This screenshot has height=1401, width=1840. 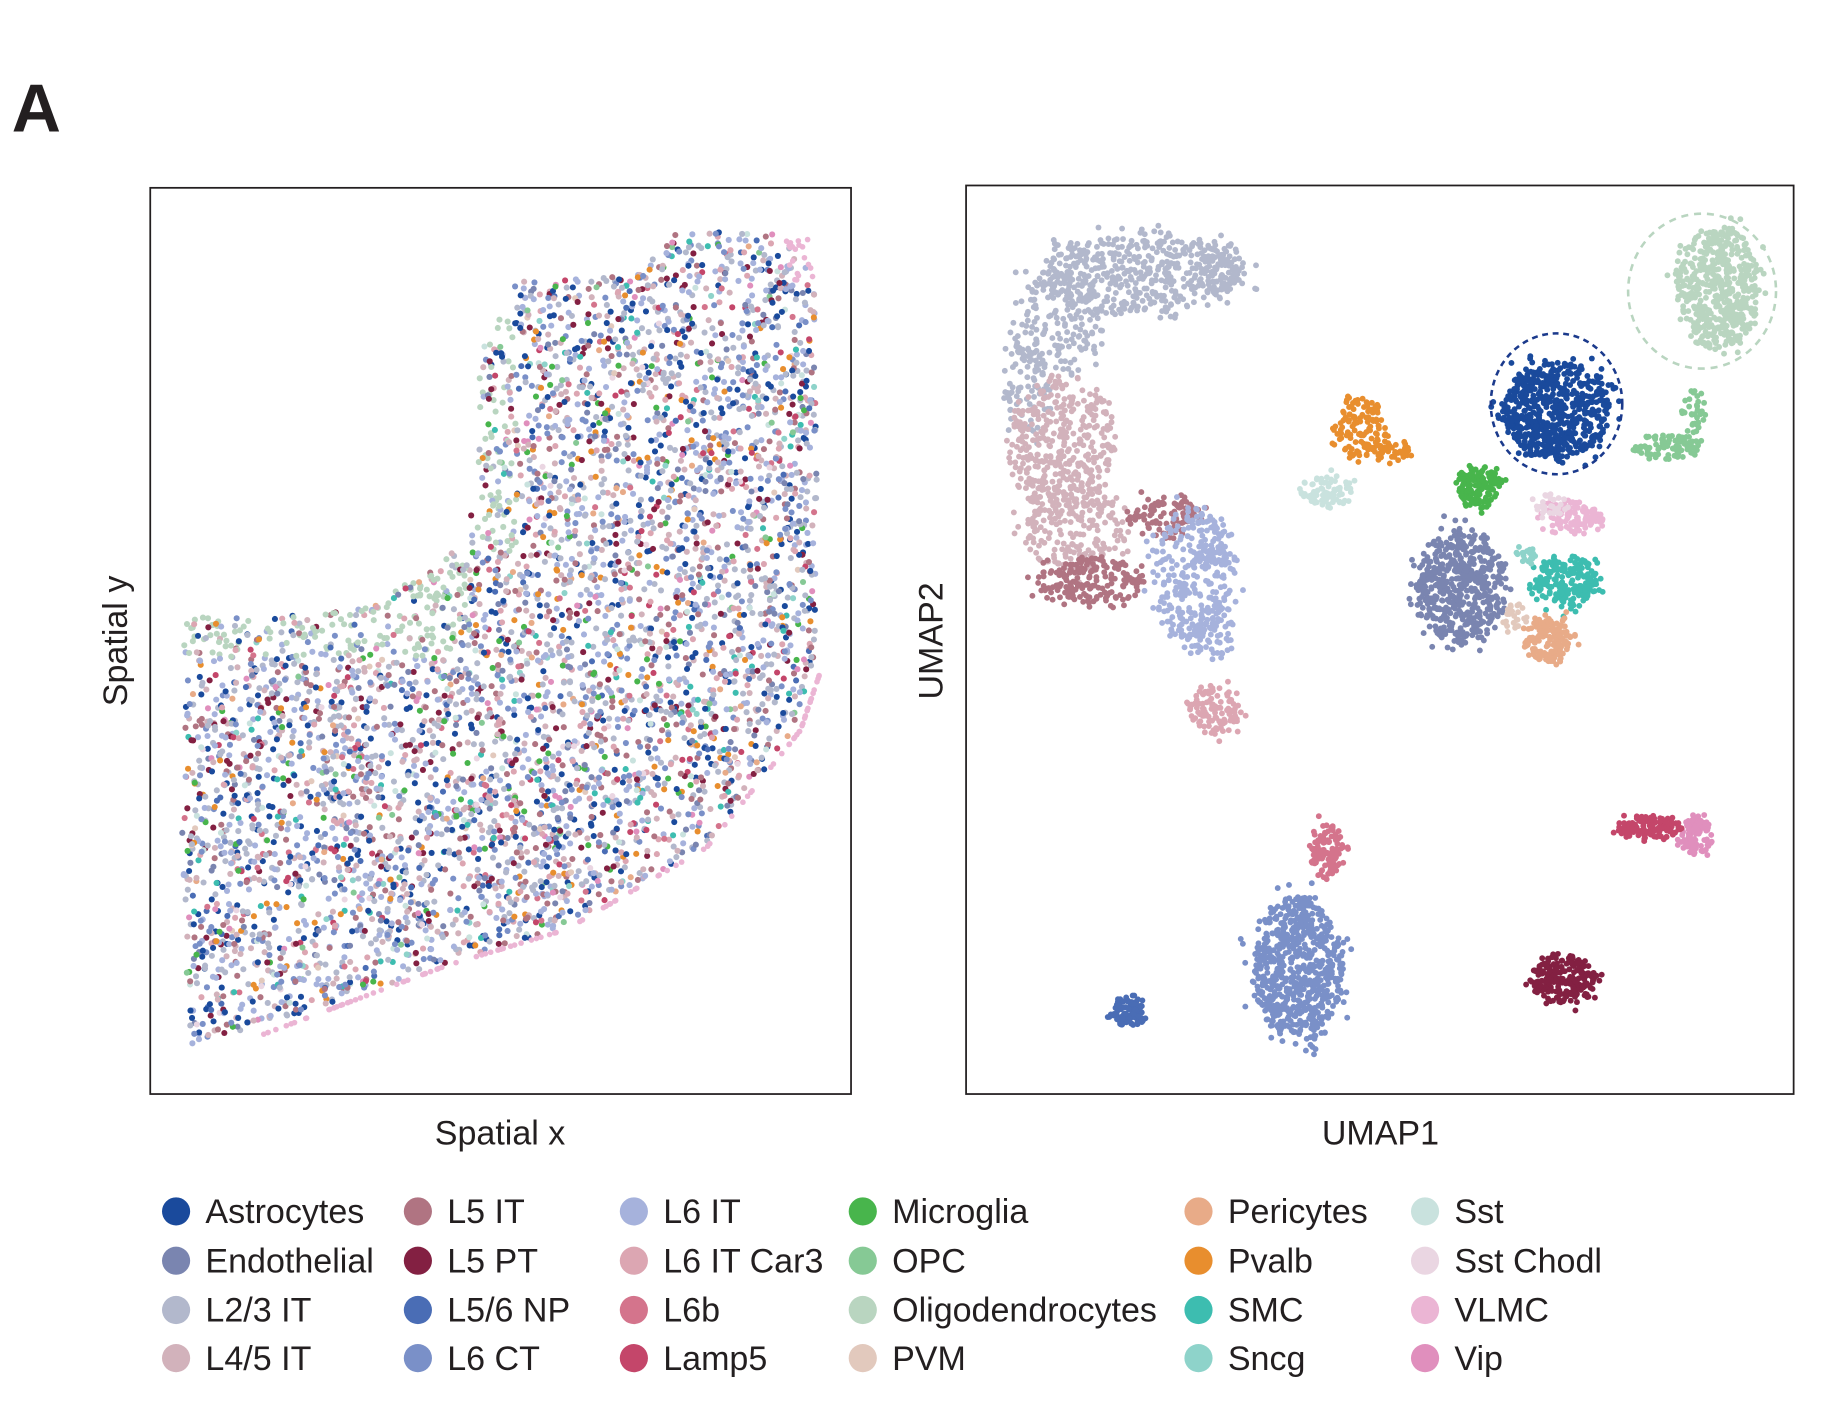 What do you see at coordinates (472, 552) in the screenshot?
I see `cell-point-microglia` at bounding box center [472, 552].